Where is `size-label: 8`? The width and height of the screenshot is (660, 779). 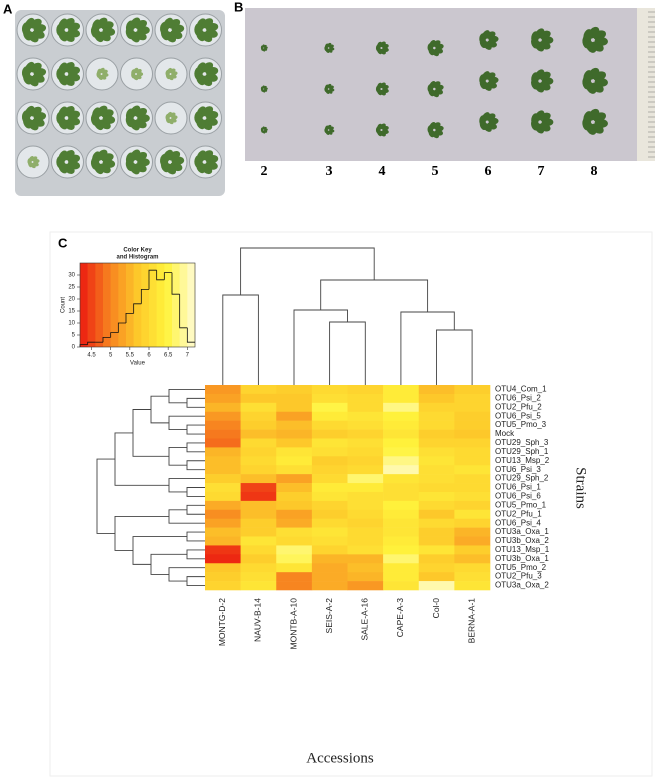 size-label: 8 is located at coordinates (594, 171).